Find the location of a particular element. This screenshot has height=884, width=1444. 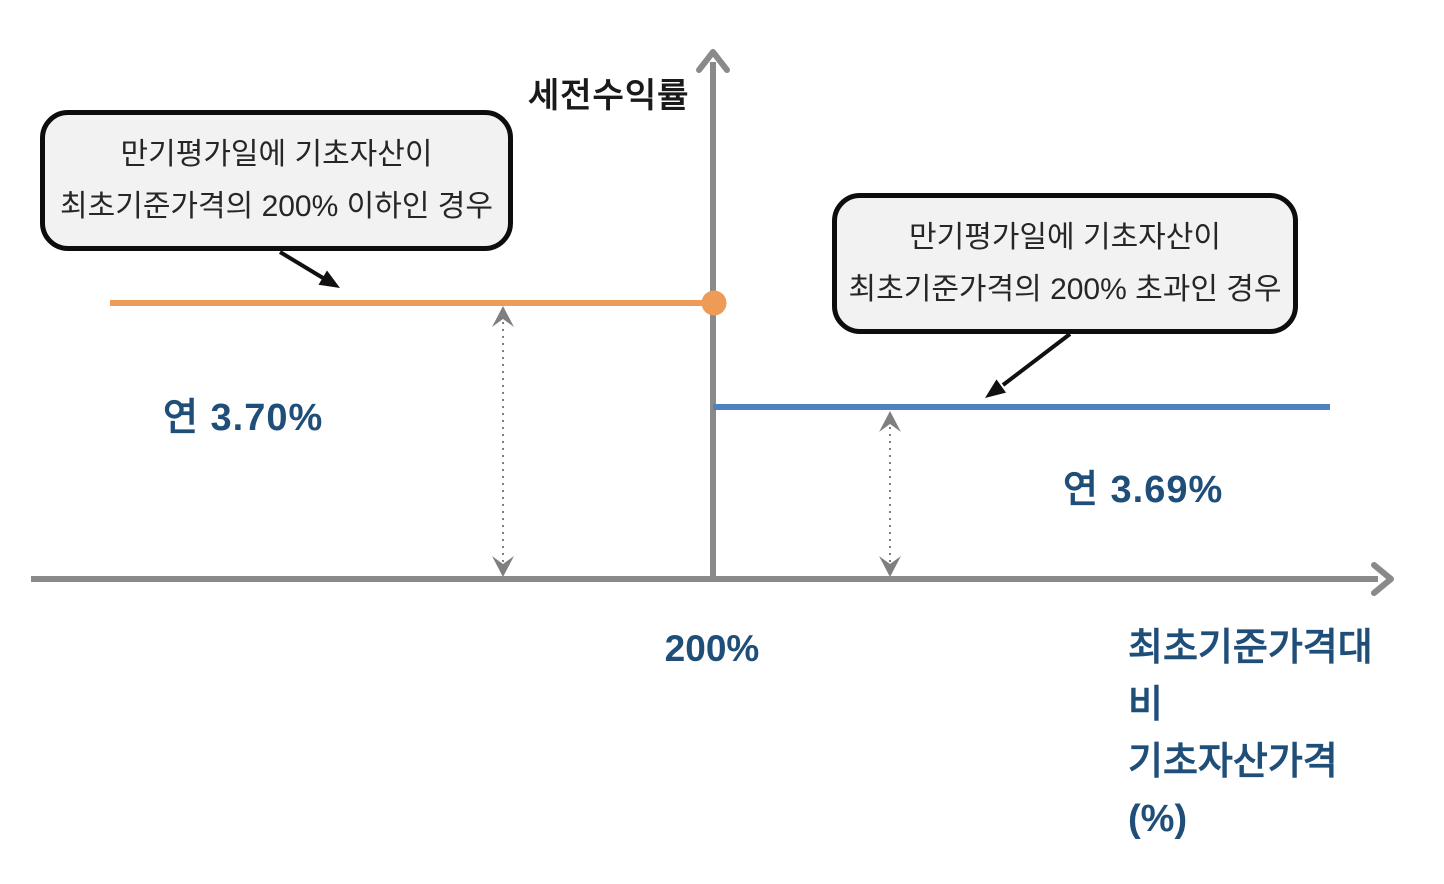

callout-below-200-line2: 최초기준가격의 200% 이하인 경우 is located at coordinates (276, 206).